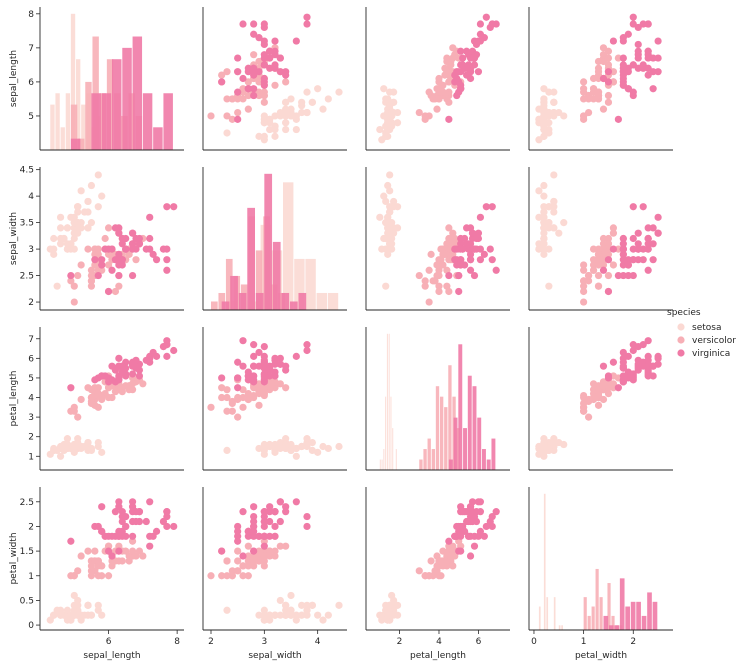 This screenshot has height=667, width=743. I want to click on legend-label-versicolor: versicolor, so click(714, 341).